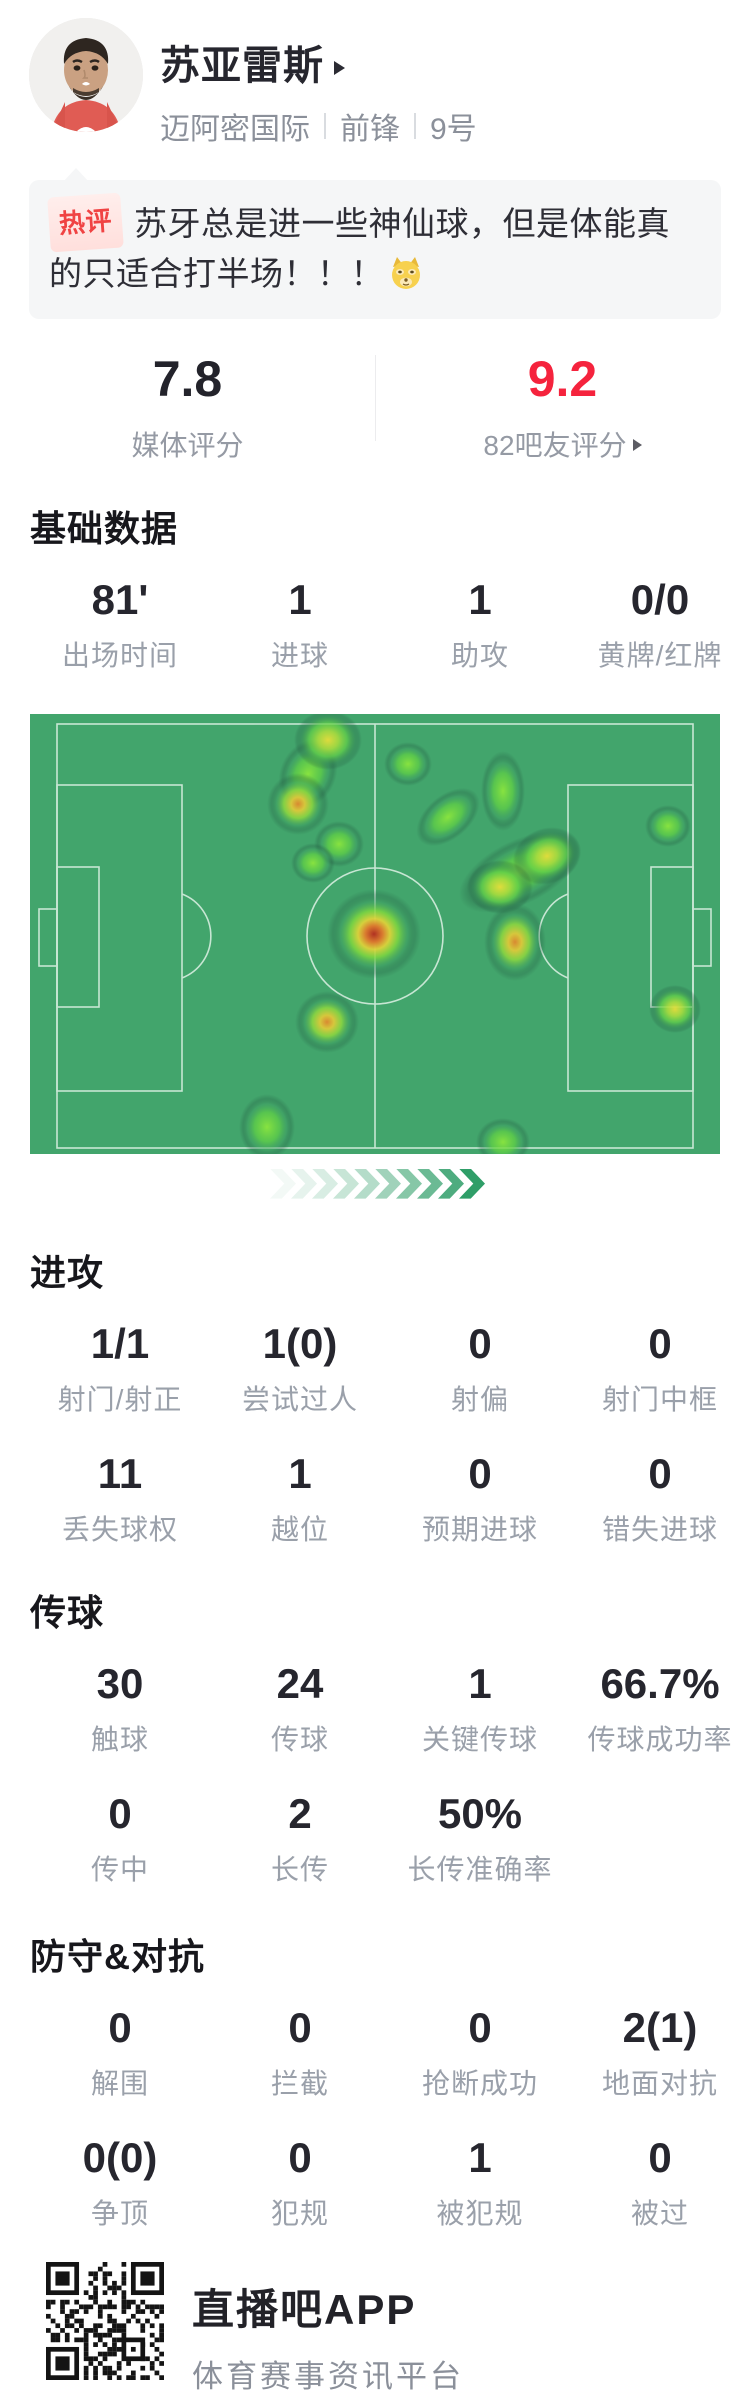  I want to click on stat-cell: 0 射偏, so click(480, 1368).